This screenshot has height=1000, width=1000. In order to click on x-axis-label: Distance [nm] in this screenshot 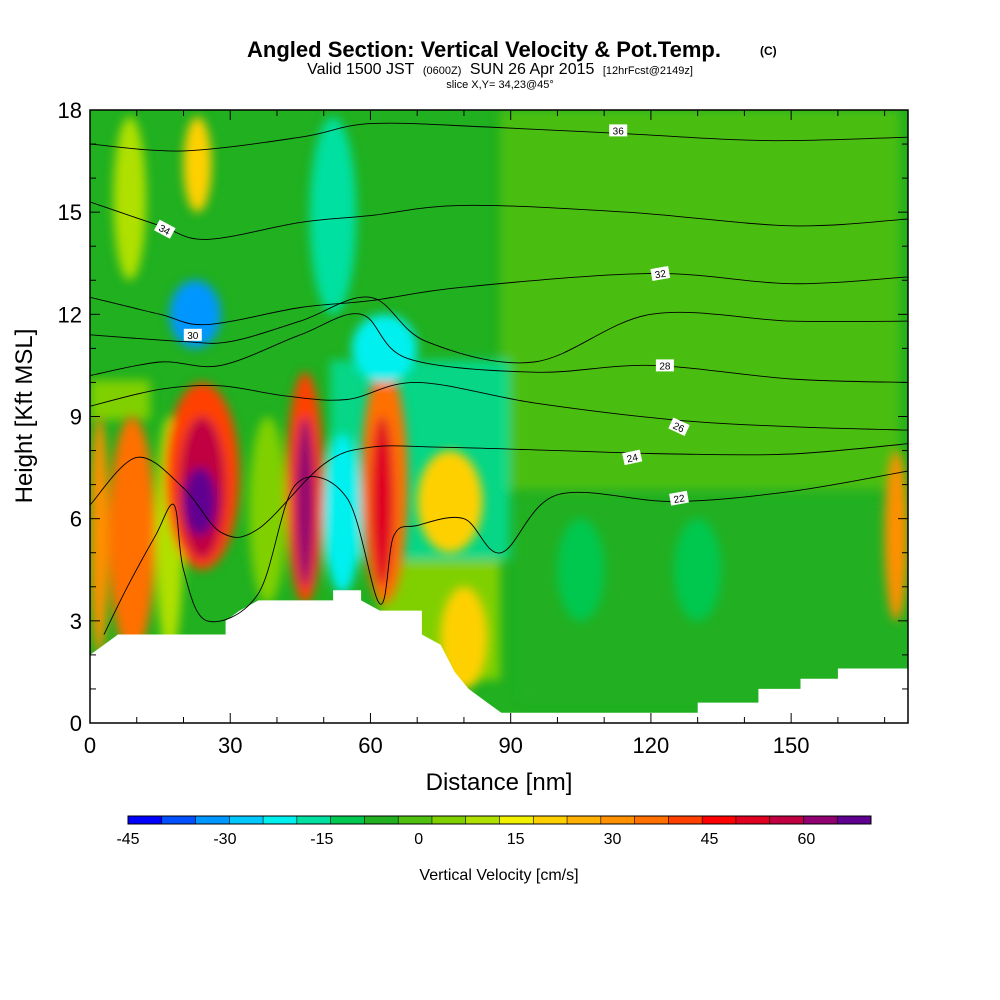, I will do `click(499, 782)`.